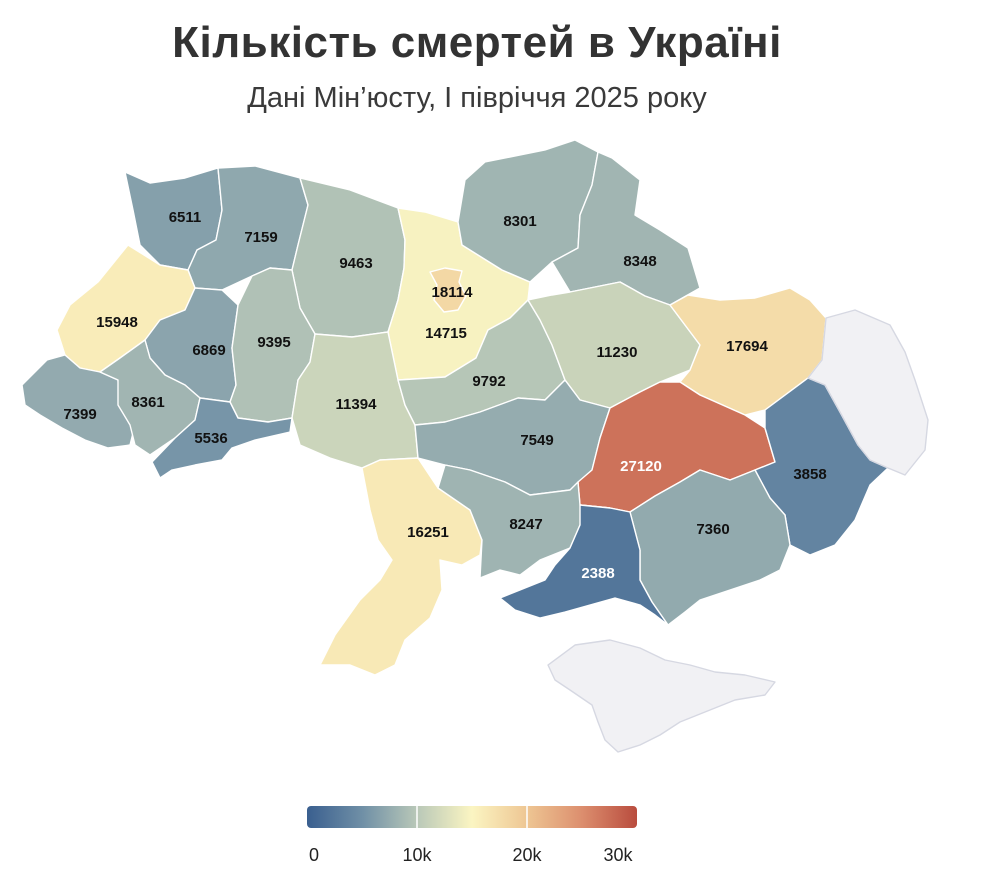 The height and width of the screenshot is (894, 1000). What do you see at coordinates (639, 261) in the screenshot?
I see `region-value-sumy: 8348` at bounding box center [639, 261].